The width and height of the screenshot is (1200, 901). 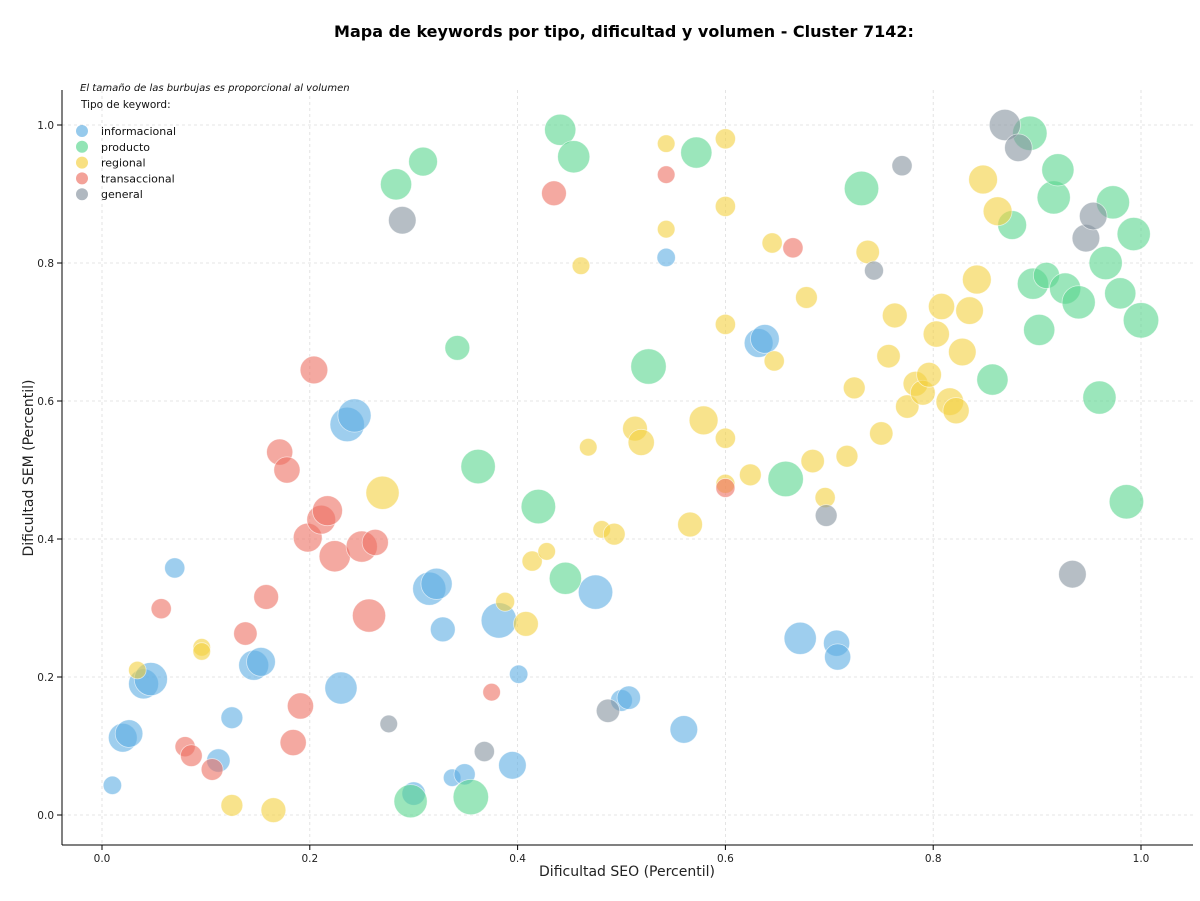 What do you see at coordinates (49, 471) in the screenshot?
I see `y-axis-ticks: 0.0 0.2 0.4 0.6 0.8 1.0` at bounding box center [49, 471].